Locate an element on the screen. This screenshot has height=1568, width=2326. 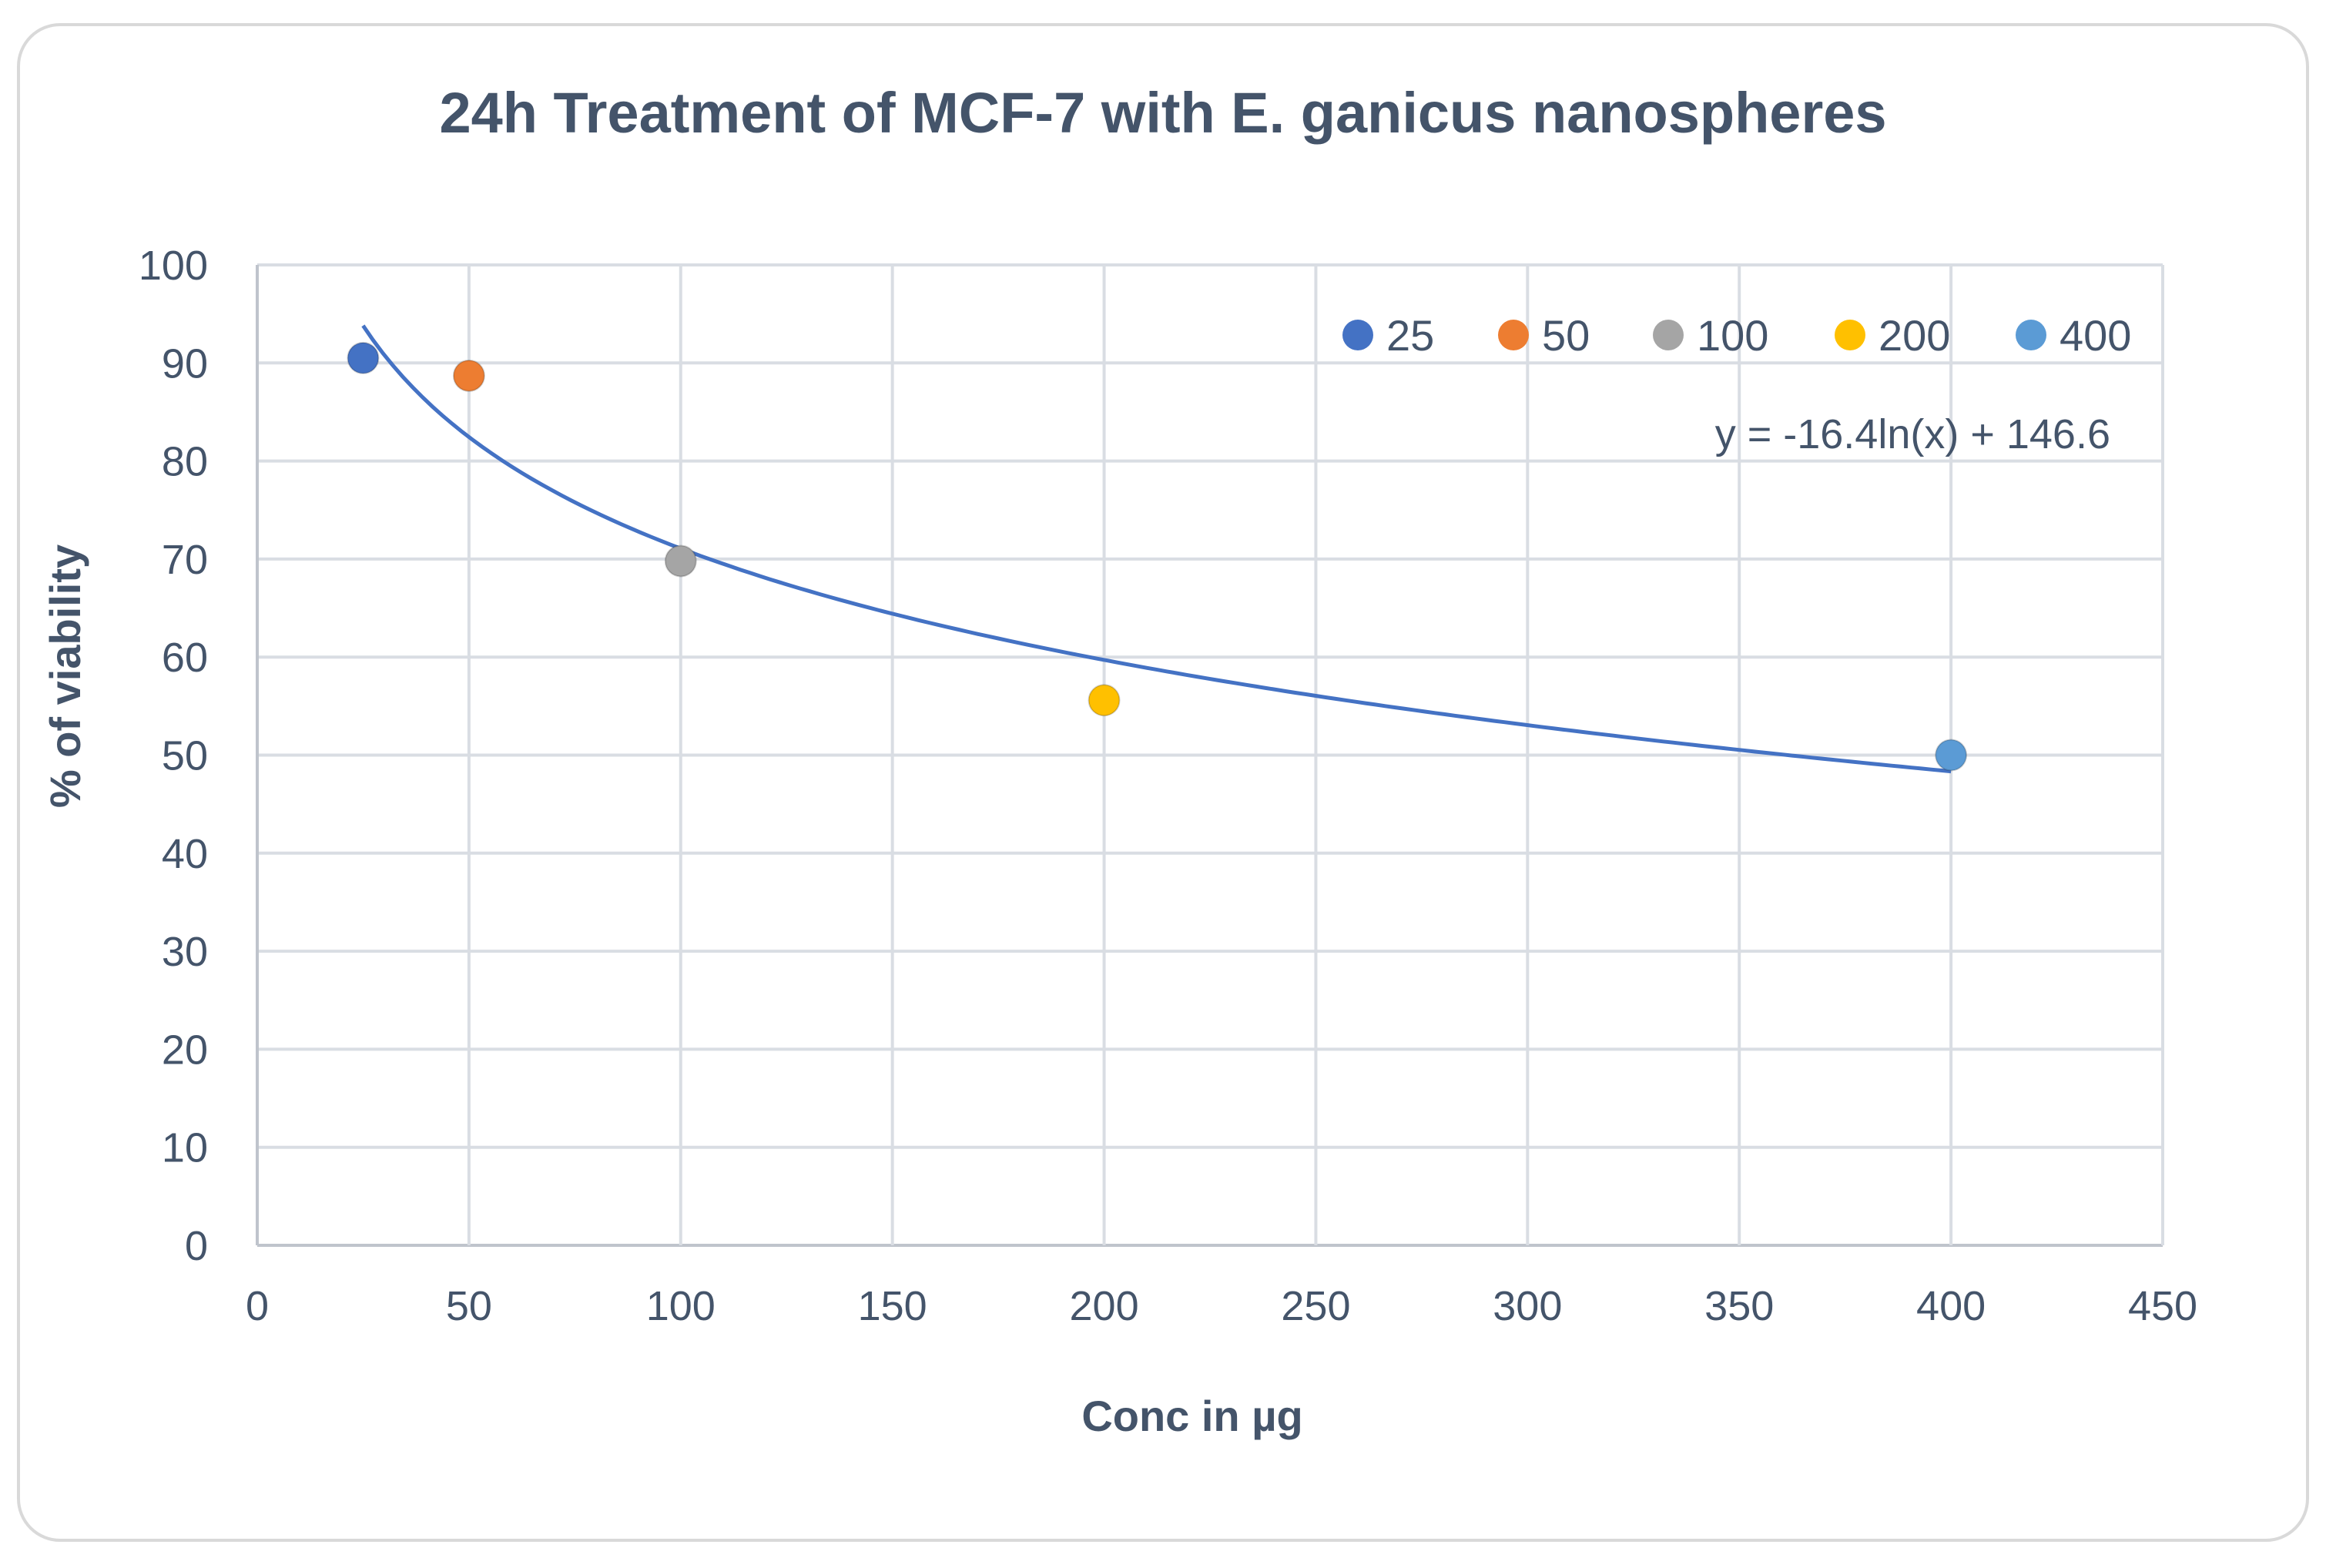
x-tick-label: 150 is located at coordinates (892, 1306).